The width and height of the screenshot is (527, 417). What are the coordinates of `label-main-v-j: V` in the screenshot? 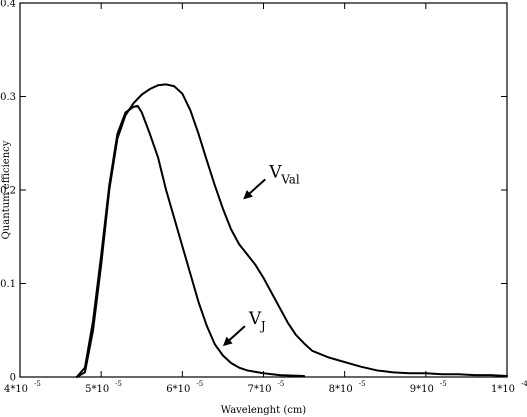 It's located at (255, 319).